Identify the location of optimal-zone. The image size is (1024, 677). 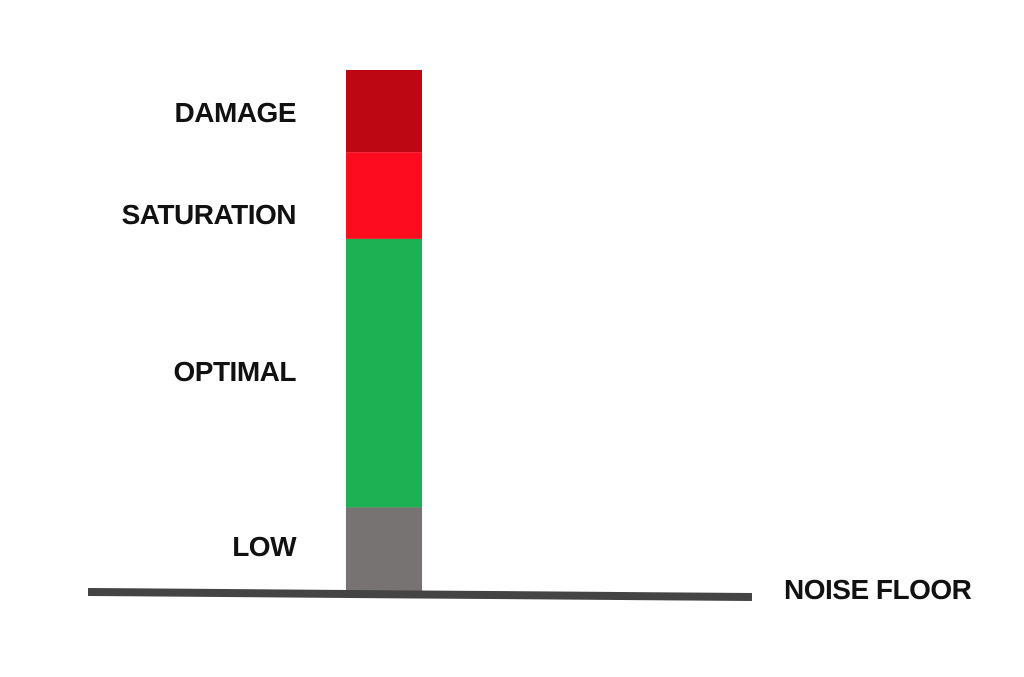
(384, 373).